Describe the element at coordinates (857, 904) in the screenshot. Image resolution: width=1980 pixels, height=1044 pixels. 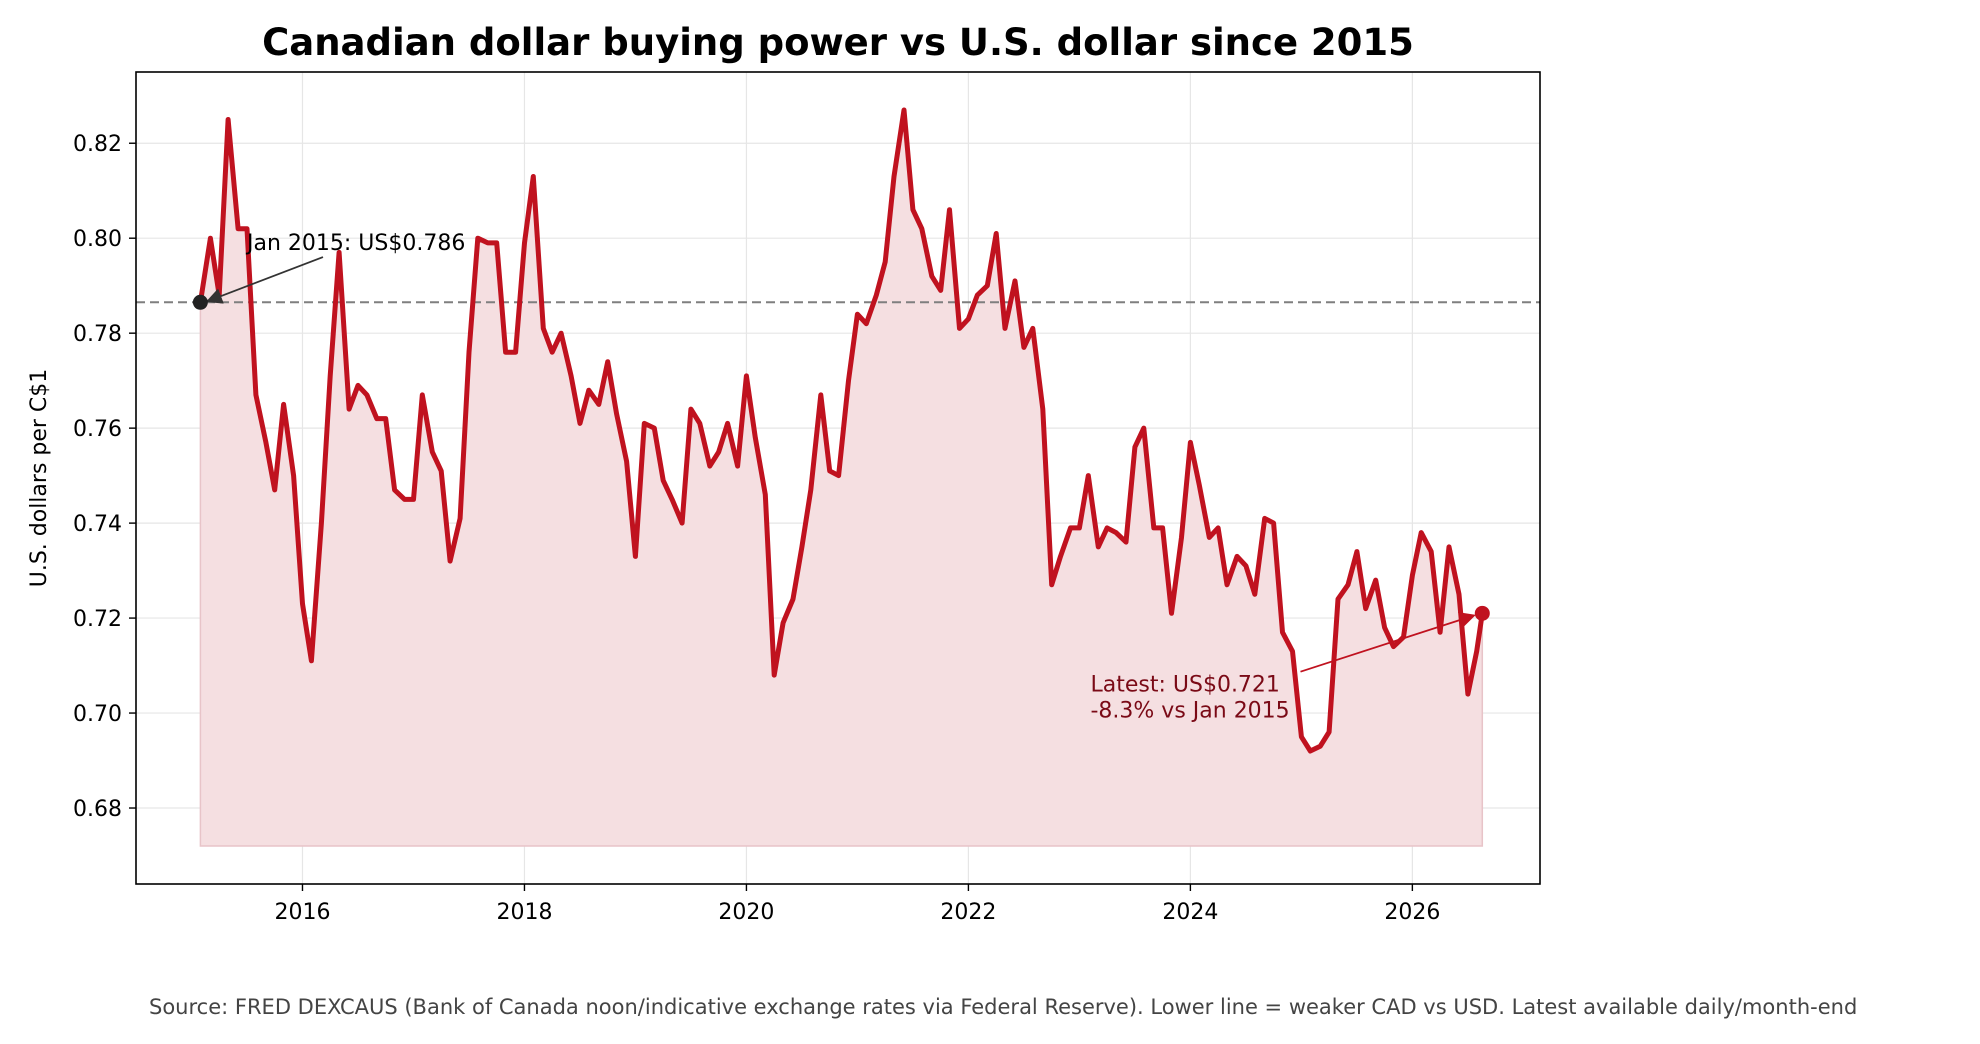
I see `x-axis: 2016 2018 2020 2022 2024 2026` at that location.